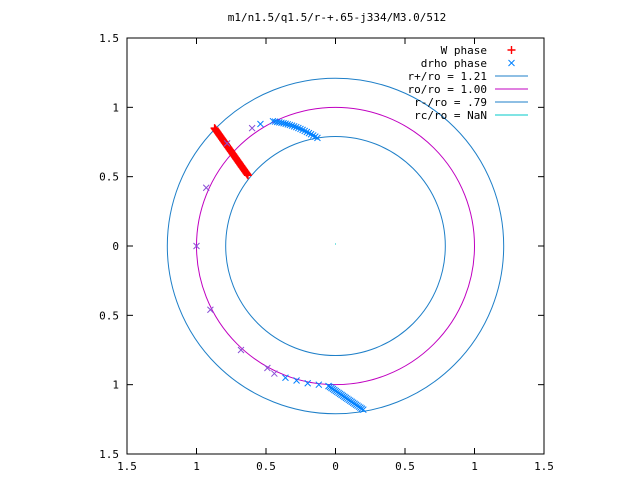 The height and width of the screenshot is (480, 640). I want to click on legend-label: drho phase, so click(454, 63).